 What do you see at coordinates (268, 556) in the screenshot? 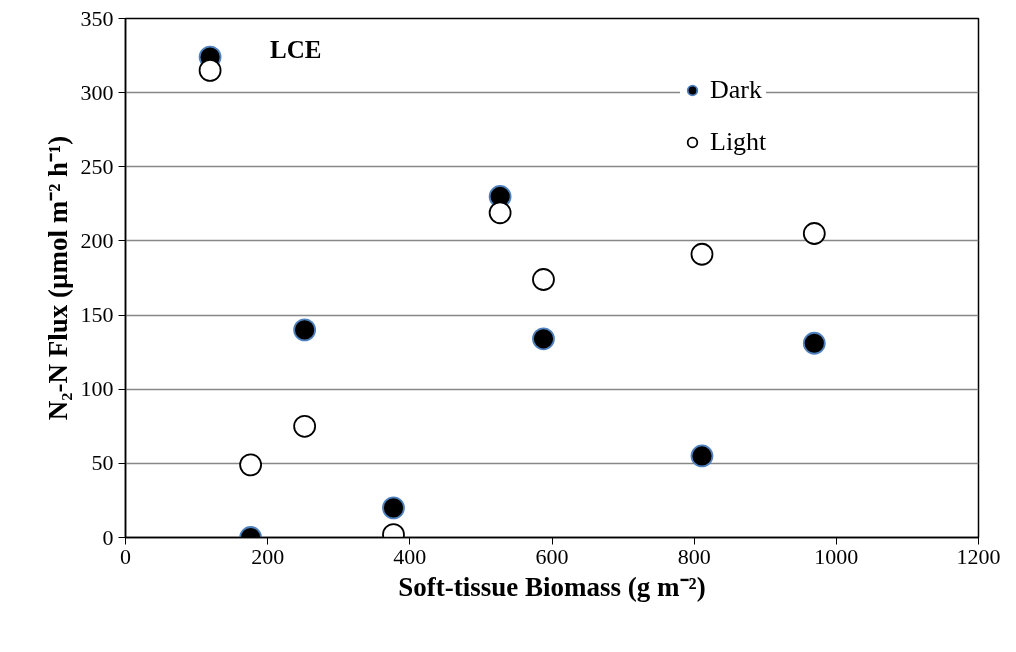
I see `x-tick-label: 200` at bounding box center [268, 556].